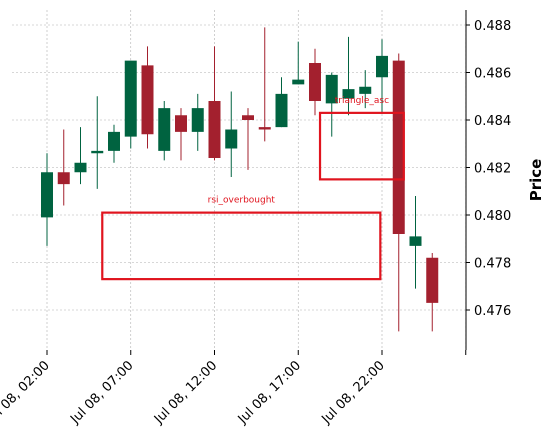 The width and height of the screenshot is (553, 437). I want to click on y-tick-label: 0.486, so click(492, 74).